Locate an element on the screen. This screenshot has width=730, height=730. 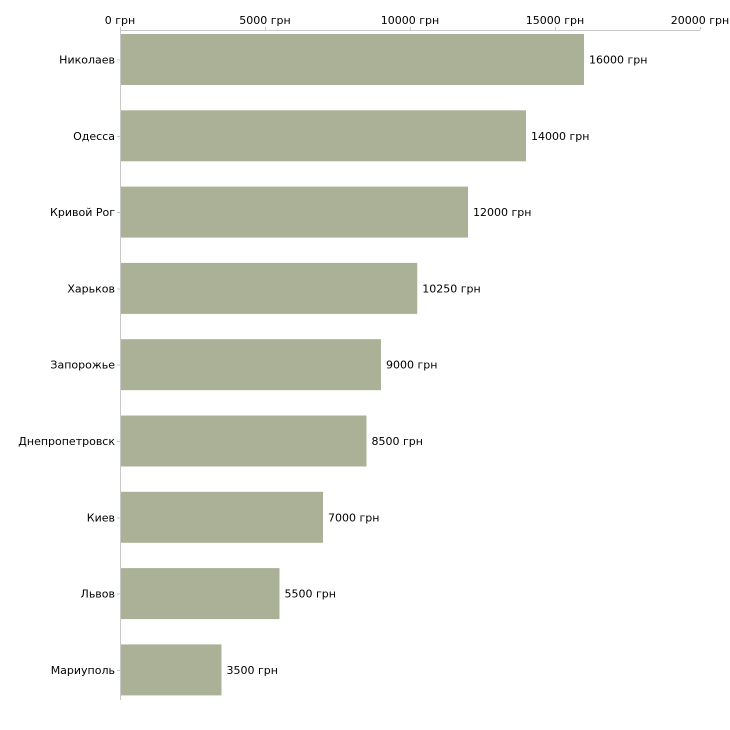
data-label: 9000 грн is located at coordinates (411, 365).